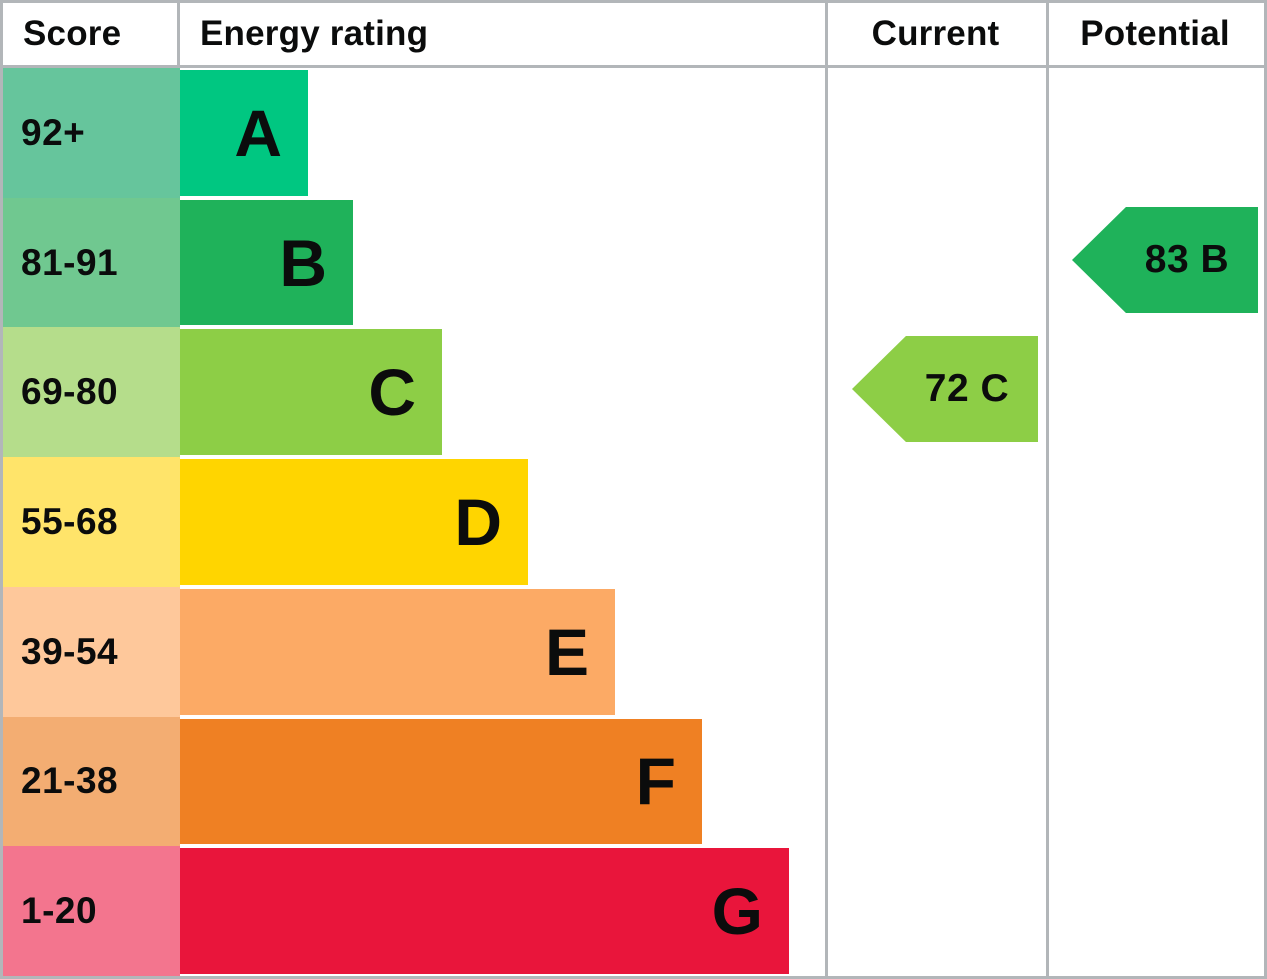  I want to click on table-header: Score Energy rating Current Potential, so click(633, 35).